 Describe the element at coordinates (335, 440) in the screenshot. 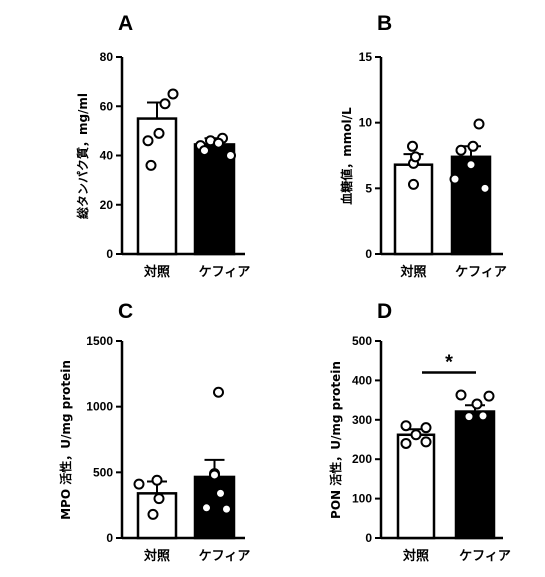

I see `panel-d-ylabel: PON 活性，U/mg protein` at that location.